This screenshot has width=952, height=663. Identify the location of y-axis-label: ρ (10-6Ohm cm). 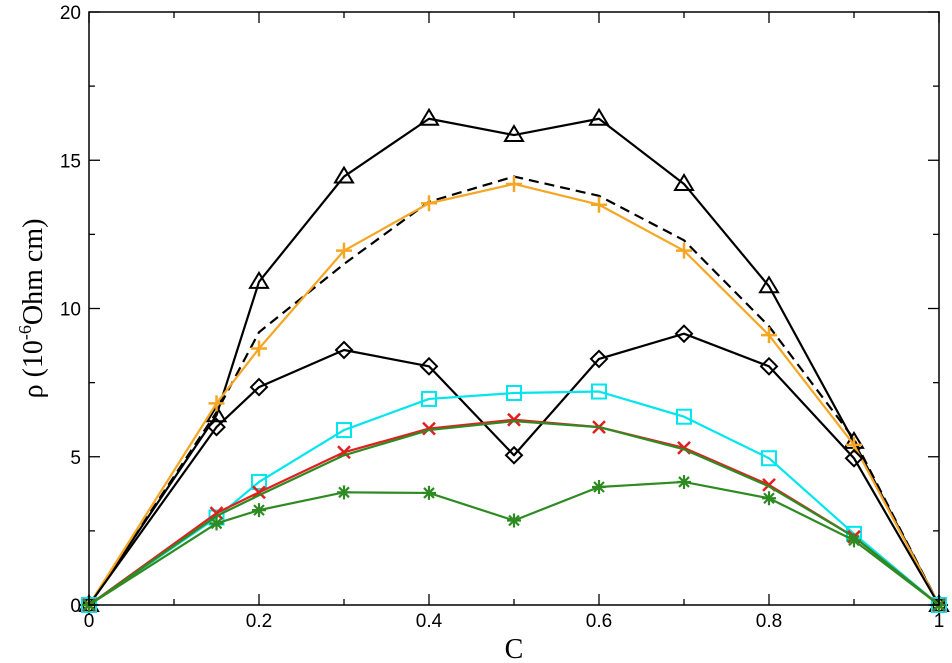
(32, 309).